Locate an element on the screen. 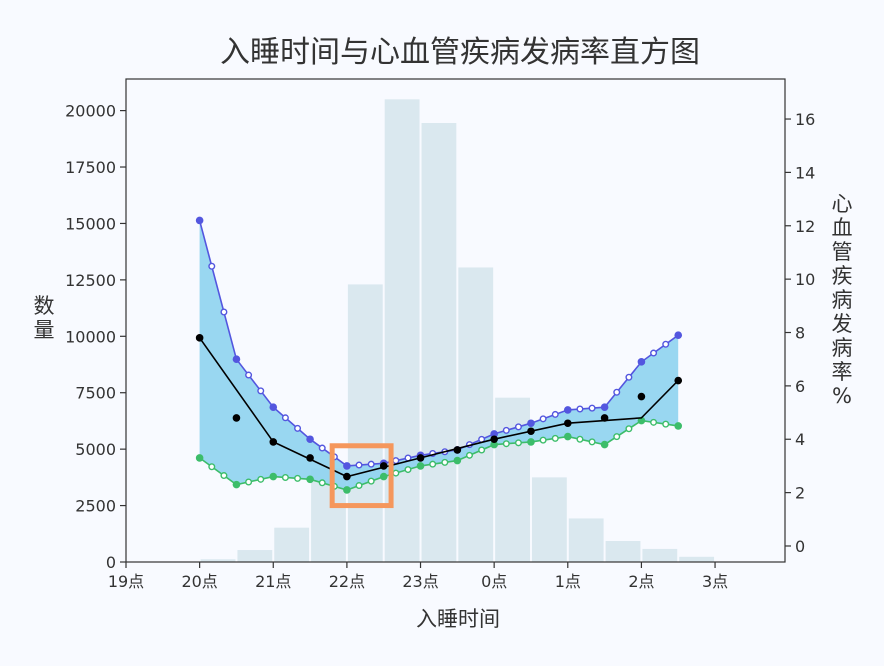 This screenshot has height=666, width=884. left-tick-label: 15000 is located at coordinates (90, 223).